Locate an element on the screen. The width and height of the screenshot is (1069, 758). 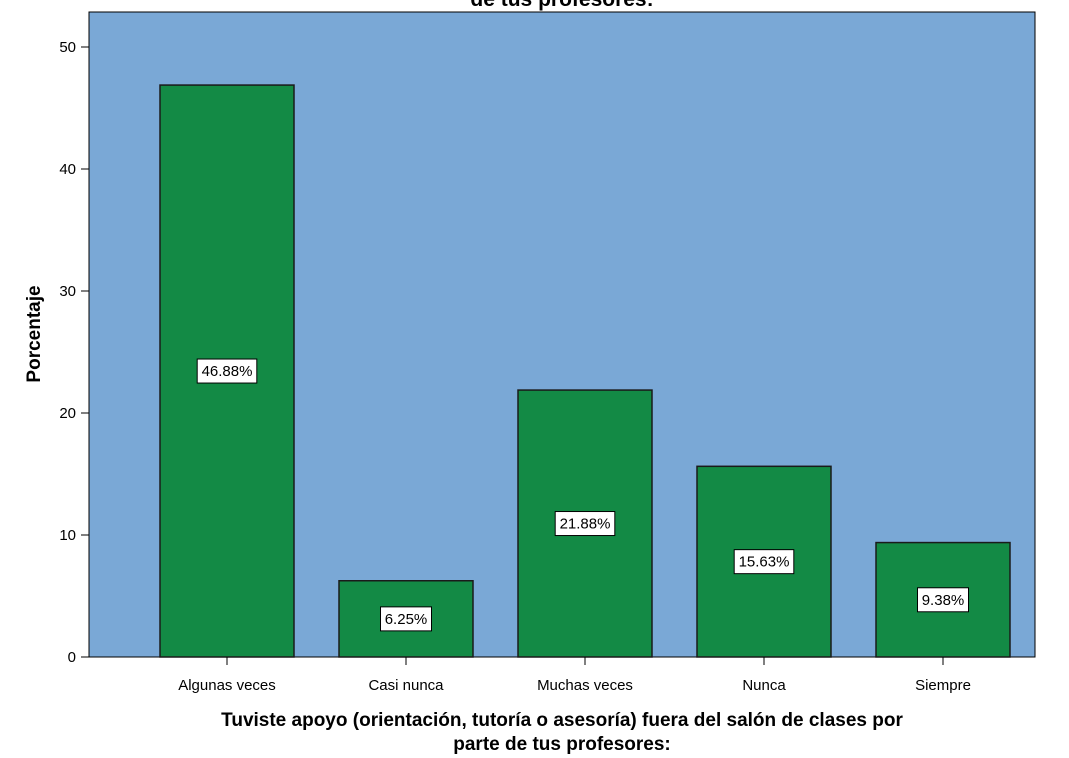
bar-value-label: 21.88% is located at coordinates (585, 524).